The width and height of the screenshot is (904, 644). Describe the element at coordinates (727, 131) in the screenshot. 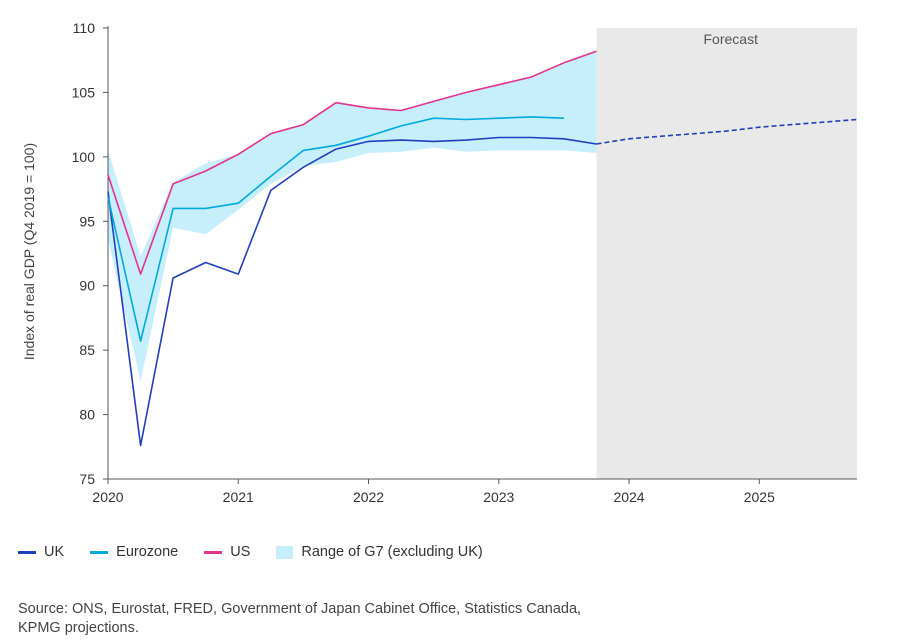

I see `series-line-uk-forecast` at that location.